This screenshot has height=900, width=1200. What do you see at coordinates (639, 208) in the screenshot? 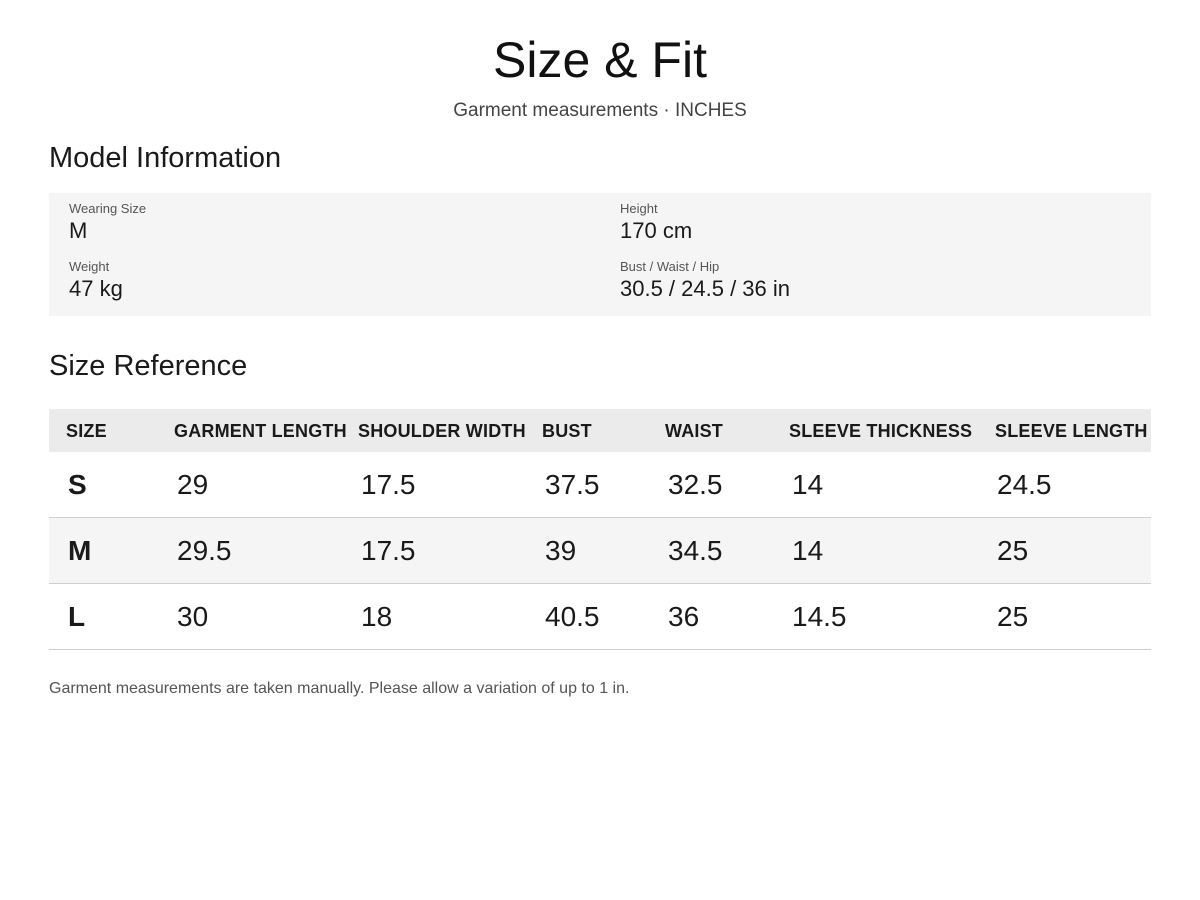
I see `model-field-label: Height` at bounding box center [639, 208].